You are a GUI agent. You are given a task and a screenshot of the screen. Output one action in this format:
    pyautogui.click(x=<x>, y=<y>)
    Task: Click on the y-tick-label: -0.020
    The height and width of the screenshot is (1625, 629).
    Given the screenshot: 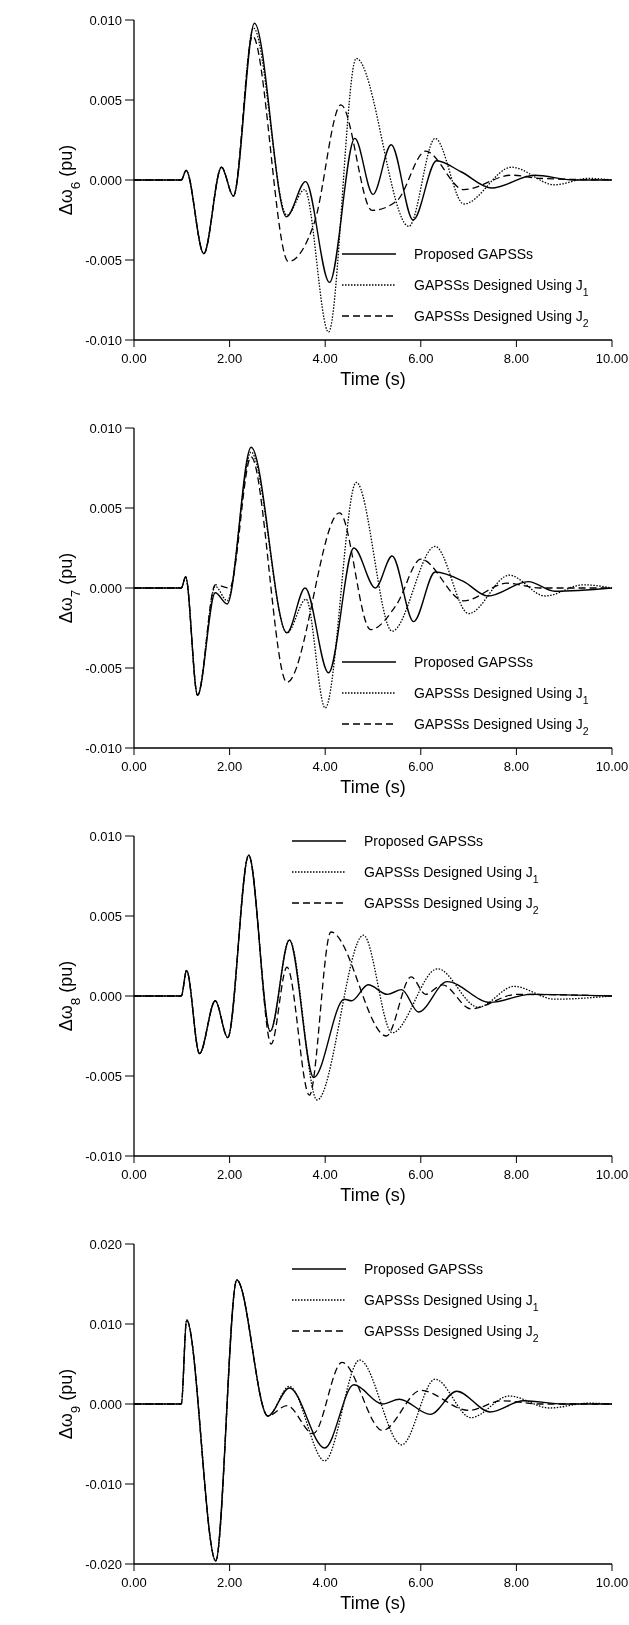 What is the action you would take?
    pyautogui.click(x=103, y=1564)
    